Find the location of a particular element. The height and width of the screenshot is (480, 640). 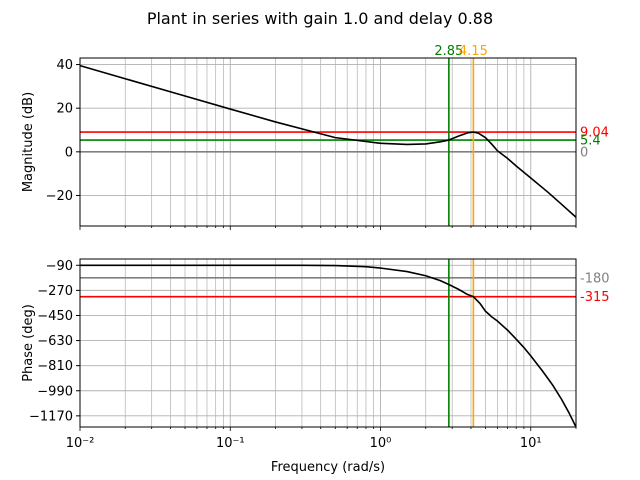

y-tick-label: −810 is located at coordinates (55, 366).